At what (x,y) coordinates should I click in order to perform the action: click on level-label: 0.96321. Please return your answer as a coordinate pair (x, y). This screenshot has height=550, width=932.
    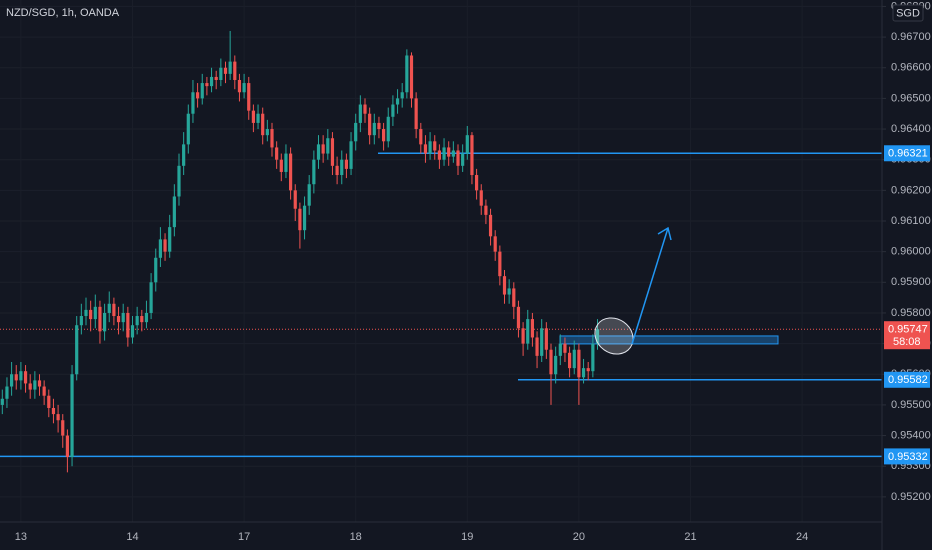
    Looking at the image, I should click on (908, 154).